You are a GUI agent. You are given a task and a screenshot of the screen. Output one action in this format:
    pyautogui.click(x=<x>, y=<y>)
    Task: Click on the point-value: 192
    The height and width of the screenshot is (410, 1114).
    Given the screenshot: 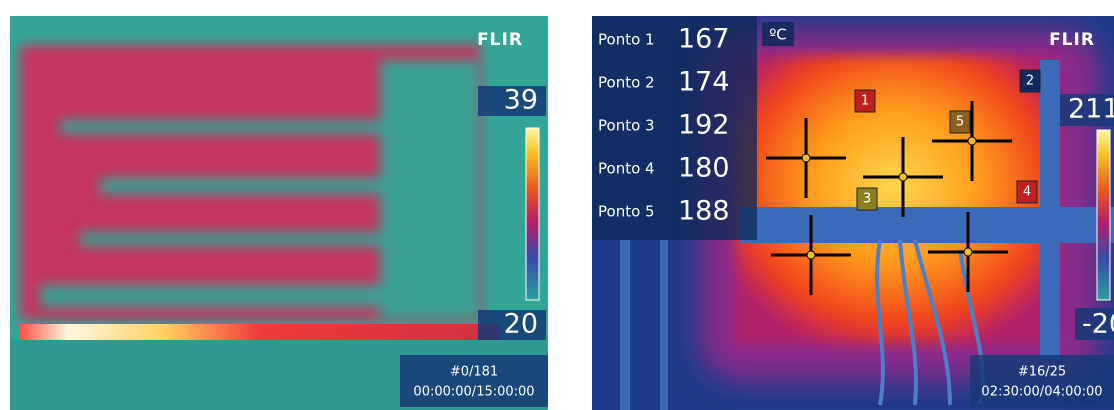 What is the action you would take?
    pyautogui.click(x=704, y=125)
    